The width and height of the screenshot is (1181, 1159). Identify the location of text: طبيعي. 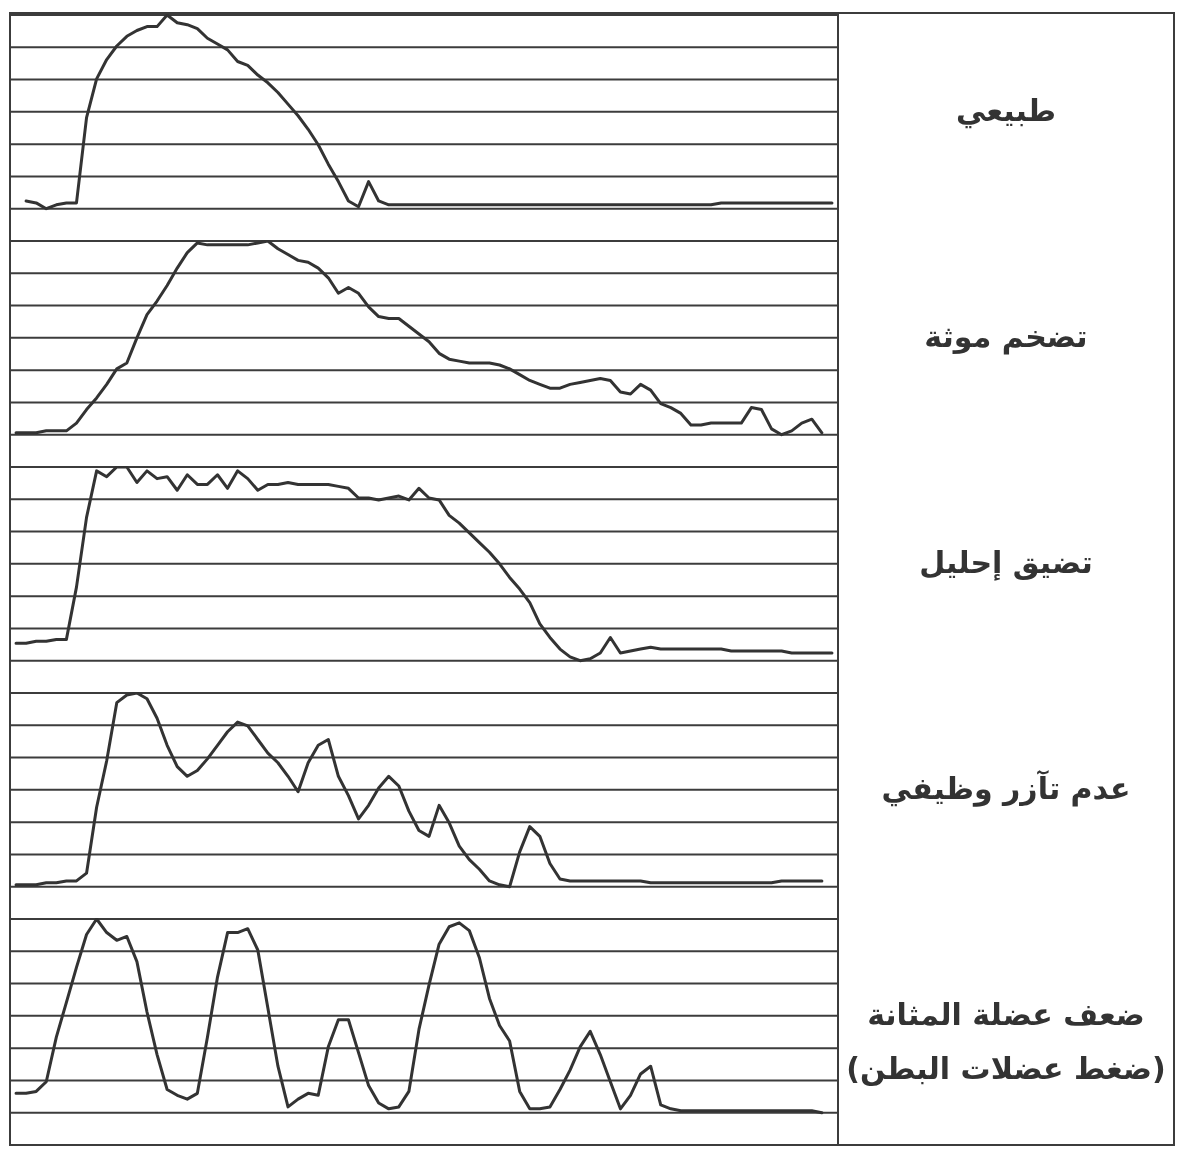
(1005, 111).